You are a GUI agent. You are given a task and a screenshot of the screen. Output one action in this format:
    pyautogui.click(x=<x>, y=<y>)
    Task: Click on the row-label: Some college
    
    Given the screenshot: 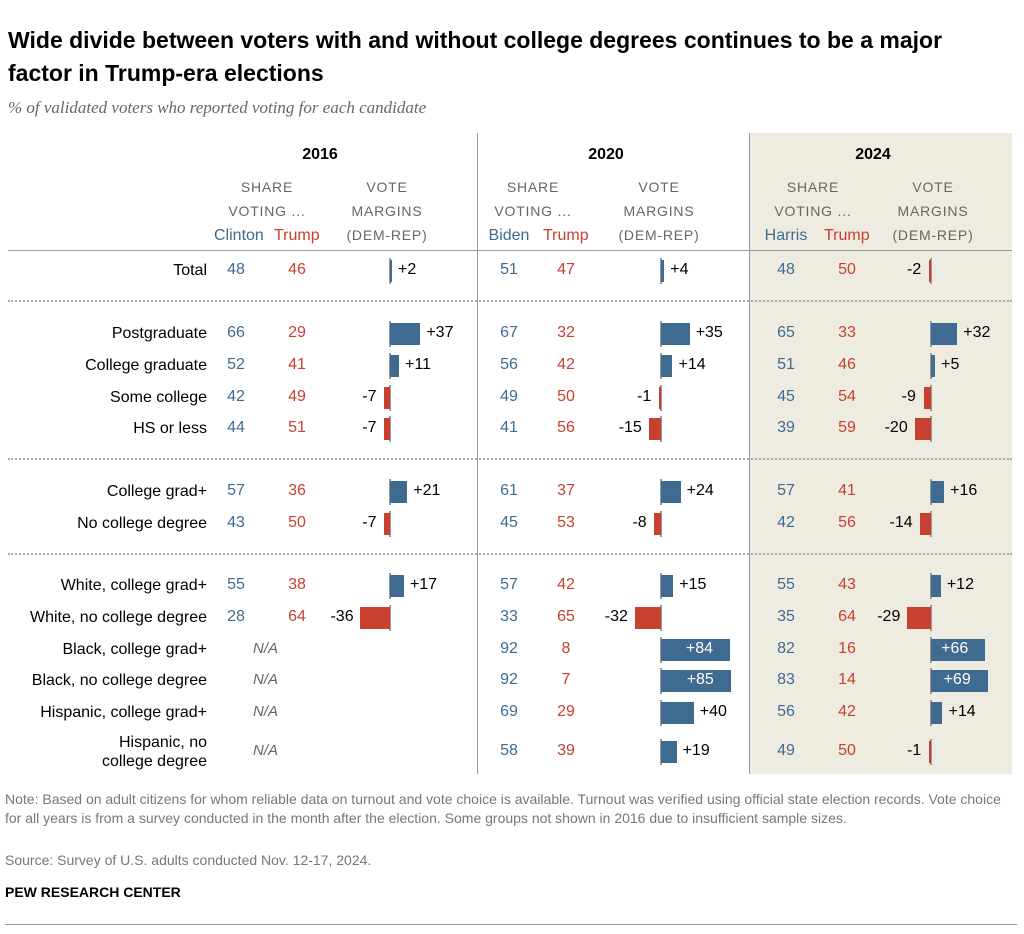 What is the action you would take?
    pyautogui.click(x=158, y=397)
    